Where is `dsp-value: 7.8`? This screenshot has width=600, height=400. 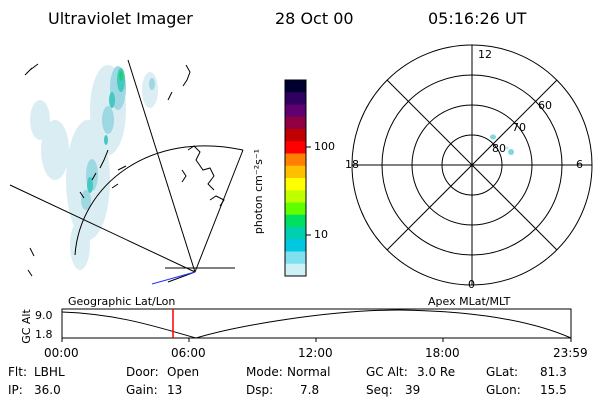
dsp-value: 7.8 is located at coordinates (310, 390).